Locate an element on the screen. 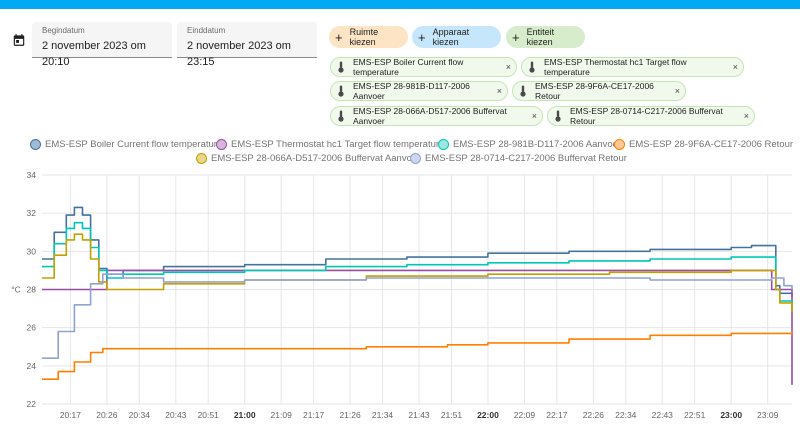 The width and height of the screenshot is (800, 439). x-tick-label: 21:34 is located at coordinates (383, 415).